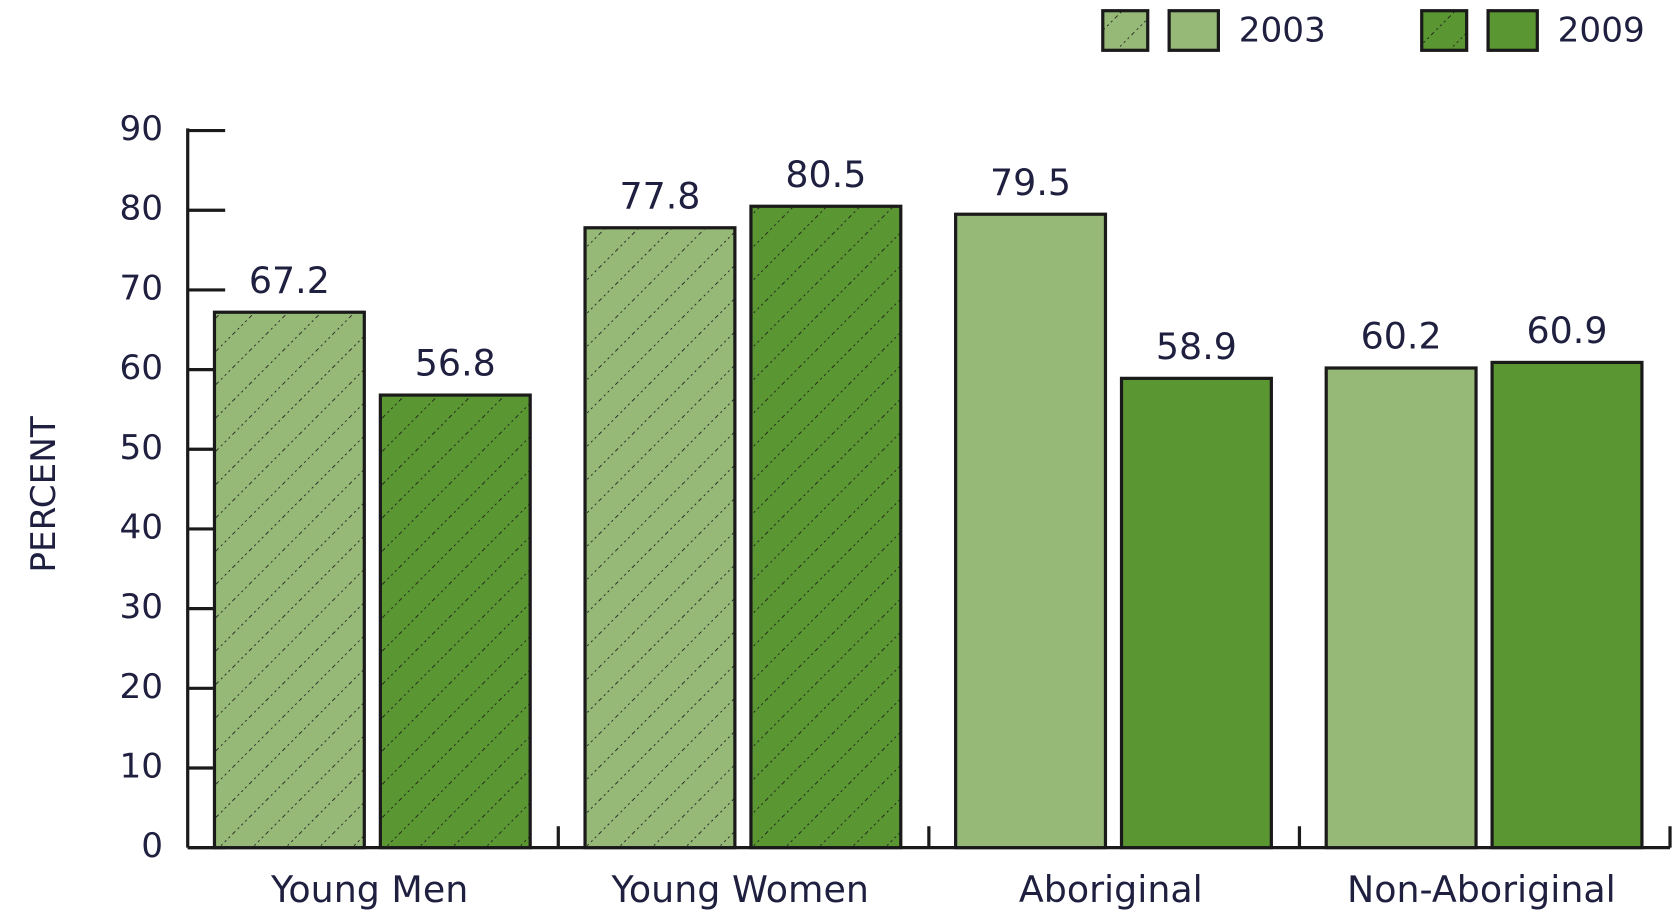  Describe the element at coordinates (289, 280) in the screenshot. I see `data-label: 67.2` at that location.